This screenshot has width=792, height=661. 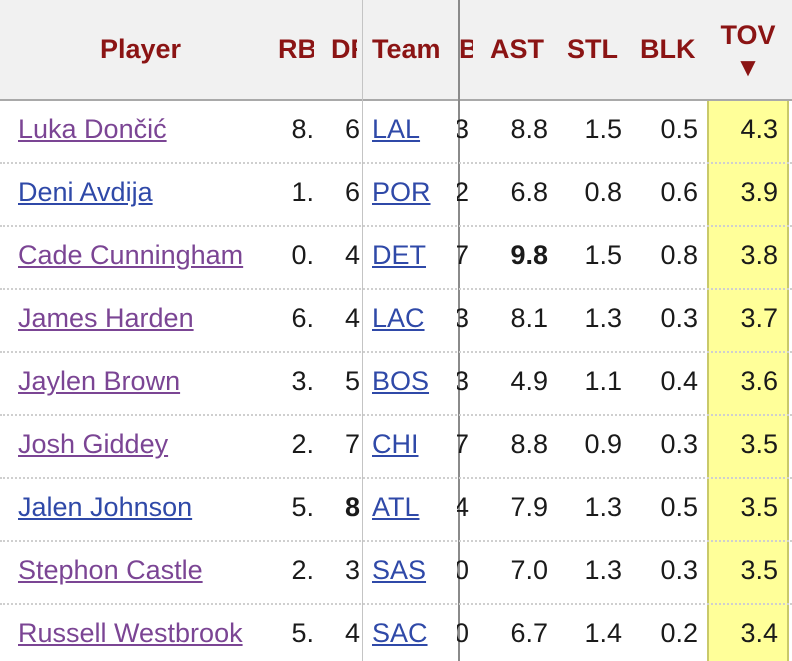 I want to click on cell-stl: 0.8, so click(x=603, y=192).